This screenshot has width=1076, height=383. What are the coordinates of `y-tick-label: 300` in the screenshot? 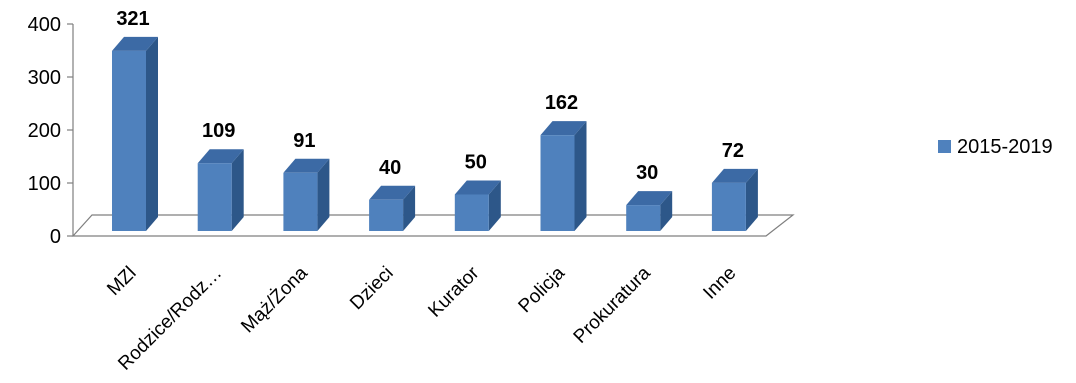 It's located at (44, 78).